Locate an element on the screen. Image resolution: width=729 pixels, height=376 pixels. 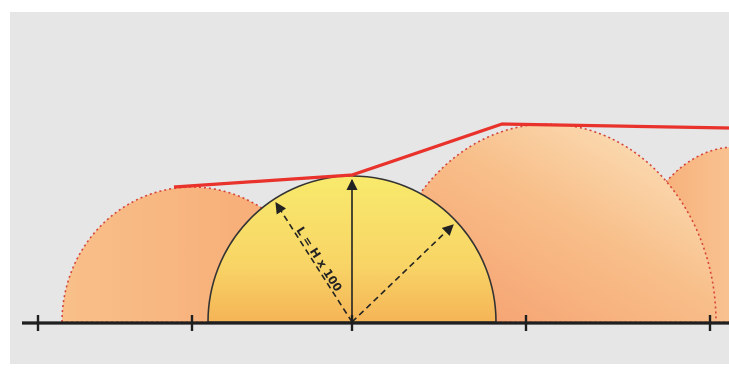
radius-arrow-right is located at coordinates (402, 273).